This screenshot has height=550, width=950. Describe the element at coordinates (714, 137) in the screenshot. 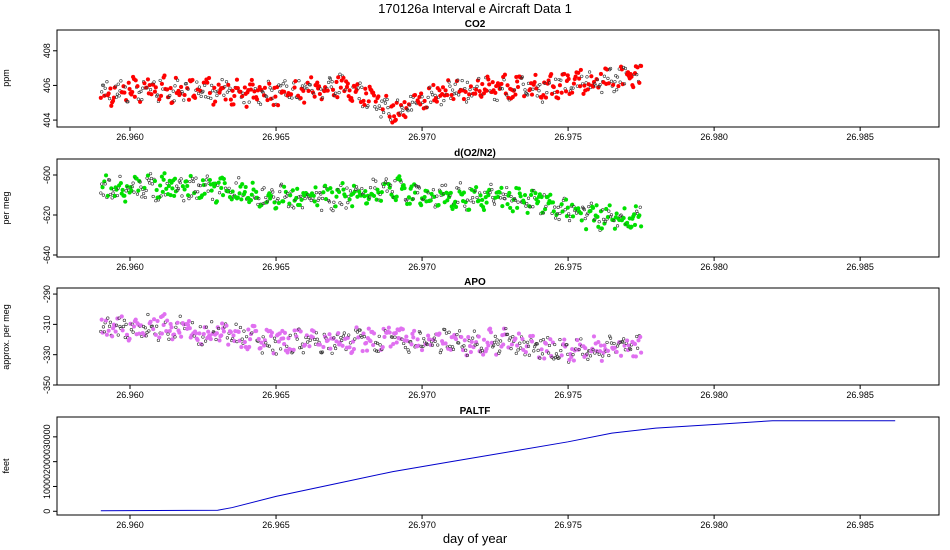

I see `co2-x-tick-label: 26.980` at that location.